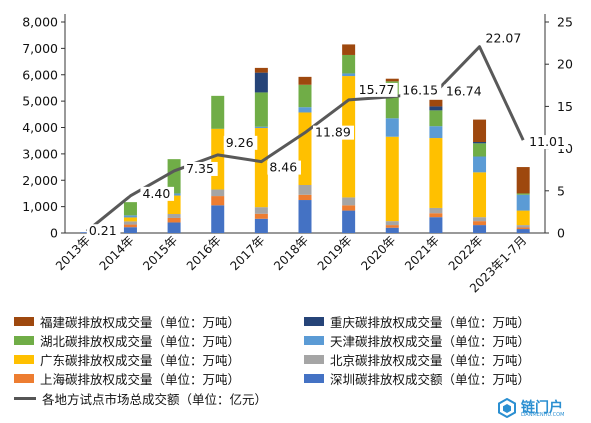  I want to click on x-tick-label: 2021年, so click(422, 253).